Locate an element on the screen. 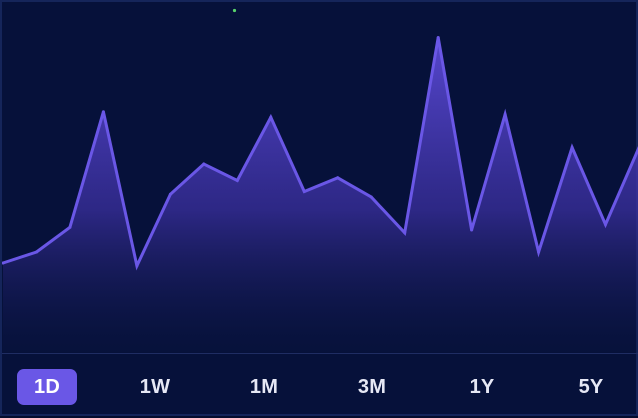  range-button-1d: 1D is located at coordinates (47, 387).